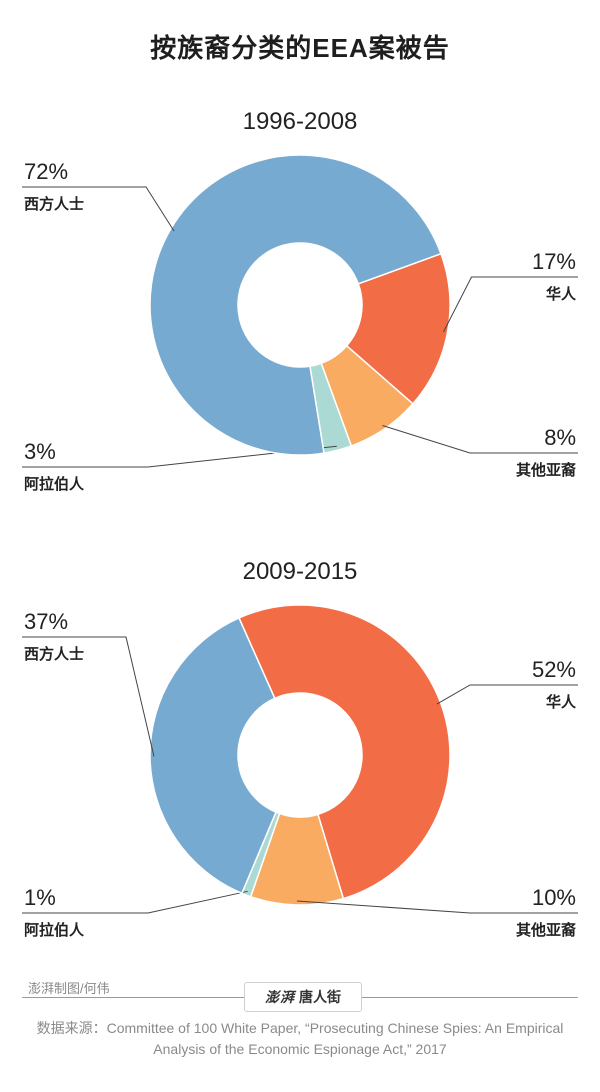 Image resolution: width=600 pixels, height=1092 pixels. What do you see at coordinates (560, 437) in the screenshot?
I see `percent-label: 8%` at bounding box center [560, 437].